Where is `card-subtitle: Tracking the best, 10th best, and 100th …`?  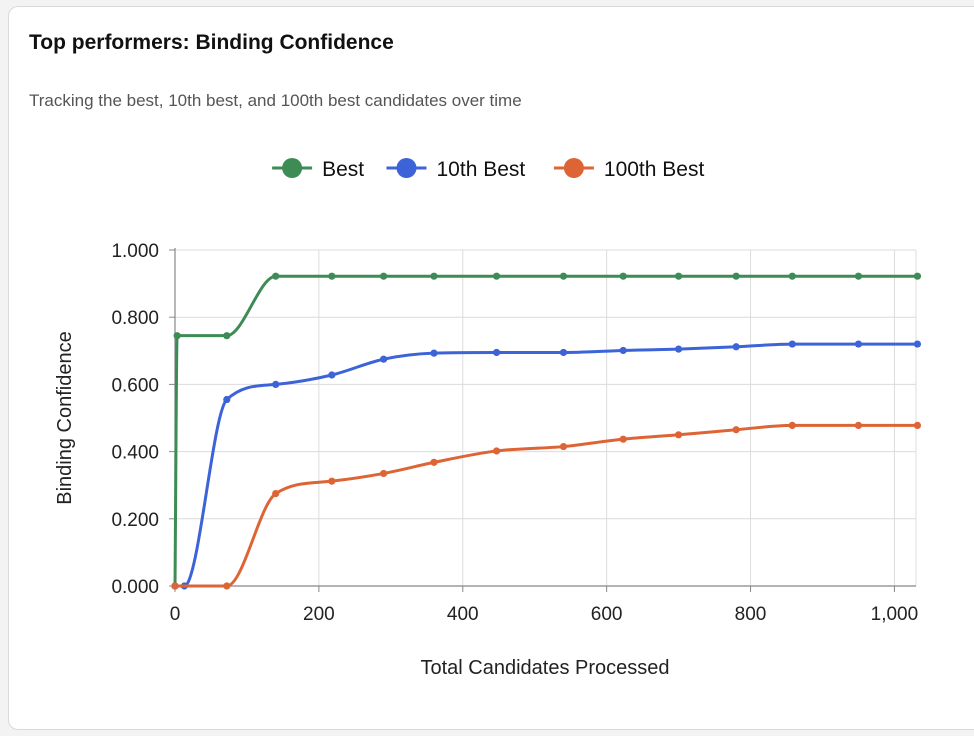 card-subtitle: Tracking the best, 10th best, and 100th … is located at coordinates (275, 100).